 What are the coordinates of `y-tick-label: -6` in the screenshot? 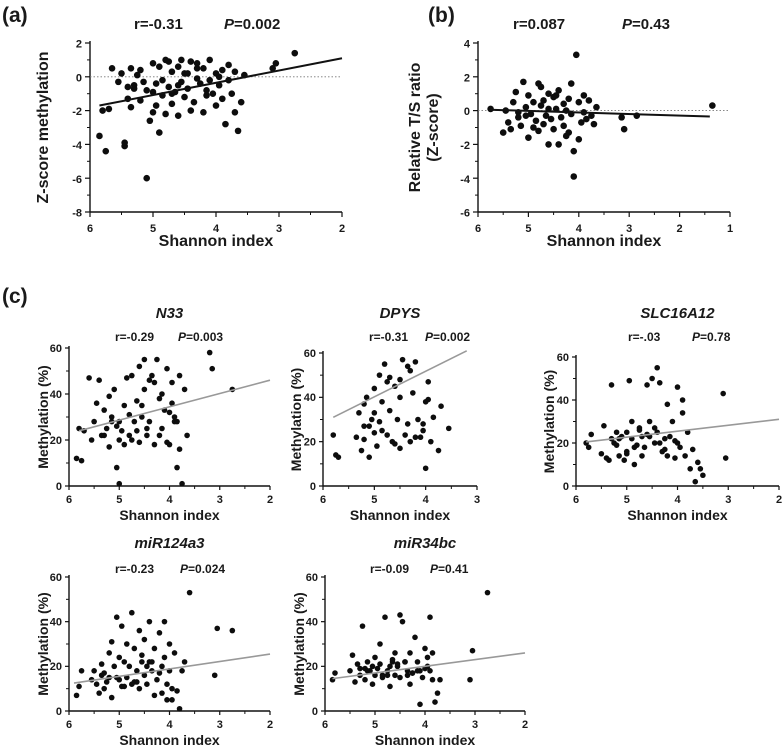 It's located at (77, 180).